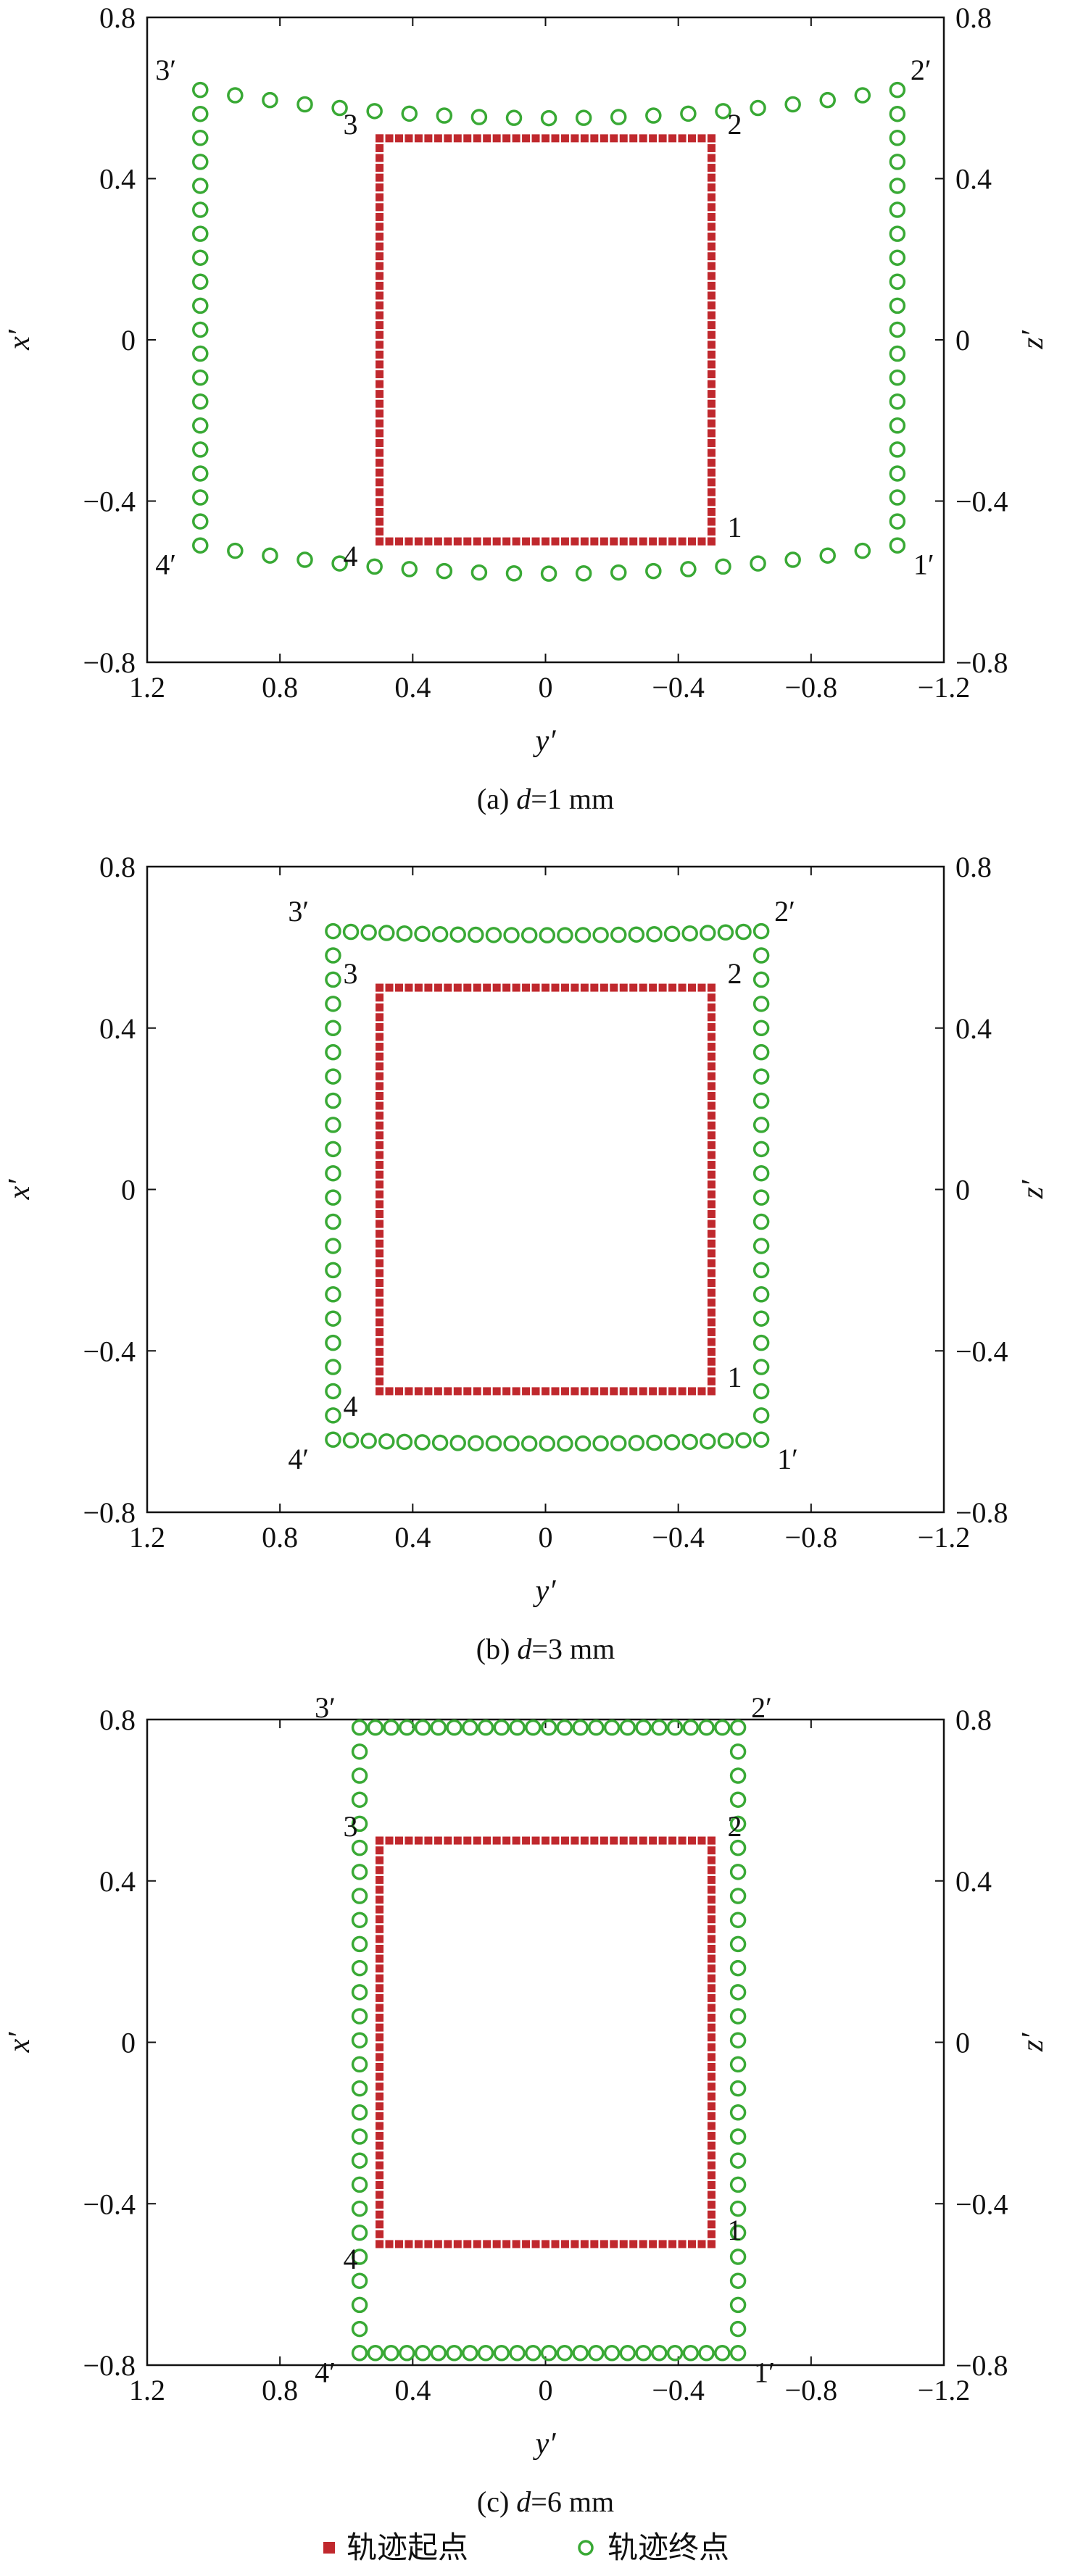  What do you see at coordinates (735, 973) in the screenshot?
I see `start-corner-label: 2` at bounding box center [735, 973].